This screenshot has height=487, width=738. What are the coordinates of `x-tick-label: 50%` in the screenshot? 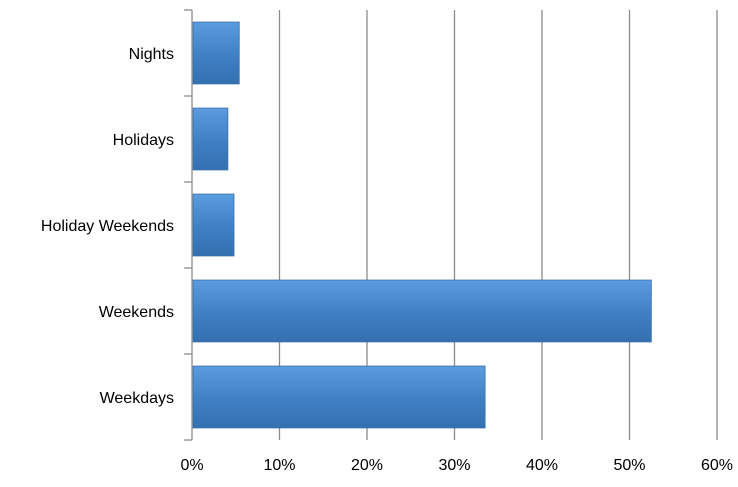 It's located at (629, 465).